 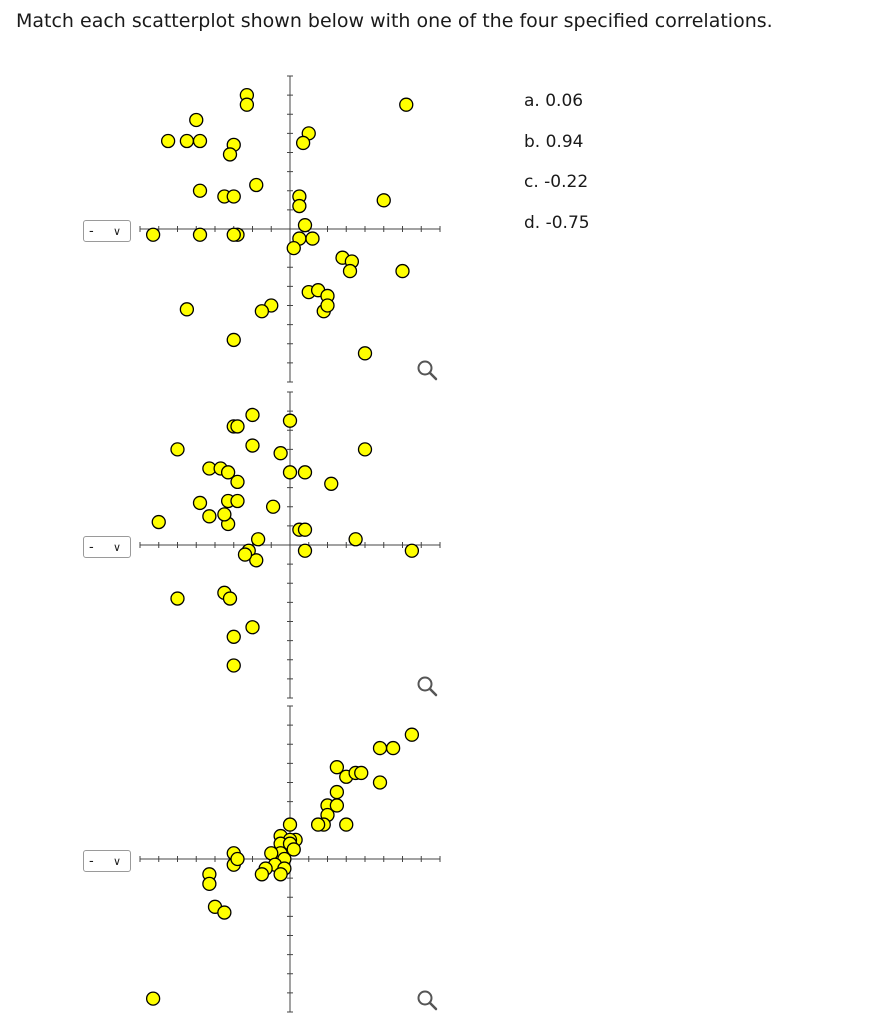 What do you see at coordinates (557, 169) in the screenshot?
I see `correlation-choices: a. 0.06 b. 0.94 c. -0.22 d. -0.75` at bounding box center [557, 169].